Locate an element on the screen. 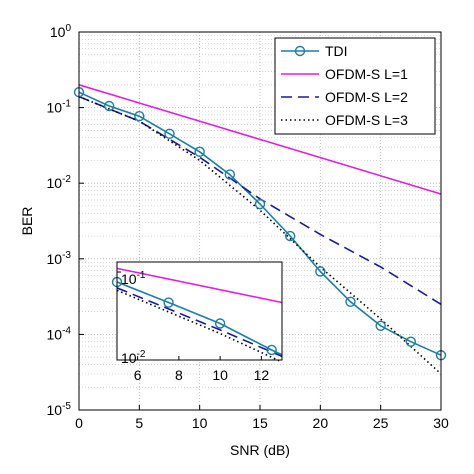 Image resolution: width=474 pixels, height=474 pixels. inset-y-tick-label: 10⁻² is located at coordinates (133, 357).